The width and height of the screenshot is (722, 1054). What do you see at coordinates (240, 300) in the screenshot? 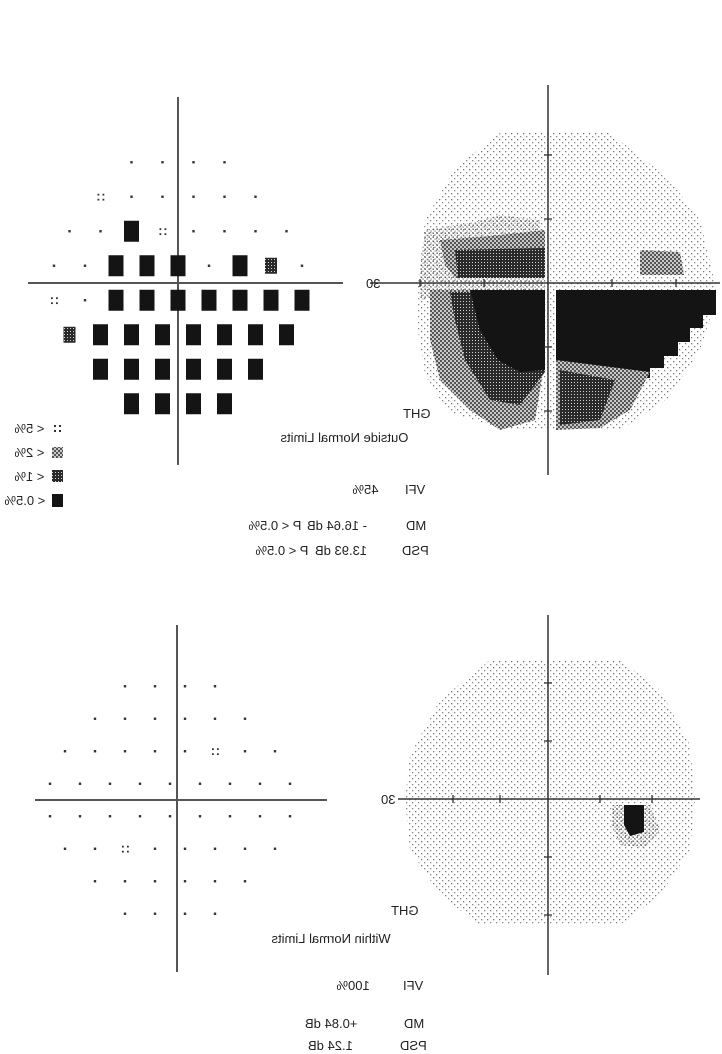
I see `top-symbol-r4-c6` at bounding box center [240, 300].